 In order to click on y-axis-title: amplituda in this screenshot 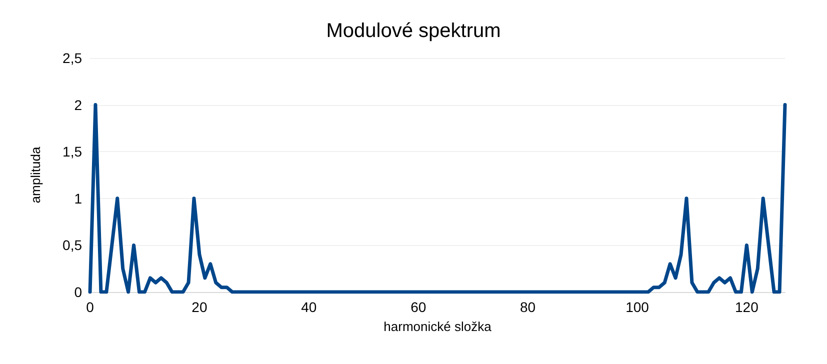, I will do `click(35, 175)`.